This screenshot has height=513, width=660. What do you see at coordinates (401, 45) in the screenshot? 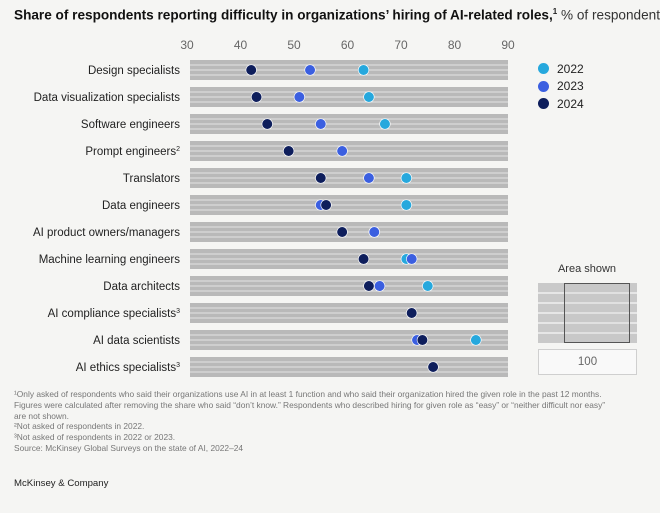
I see `x-tick-label: 70` at bounding box center [401, 45].